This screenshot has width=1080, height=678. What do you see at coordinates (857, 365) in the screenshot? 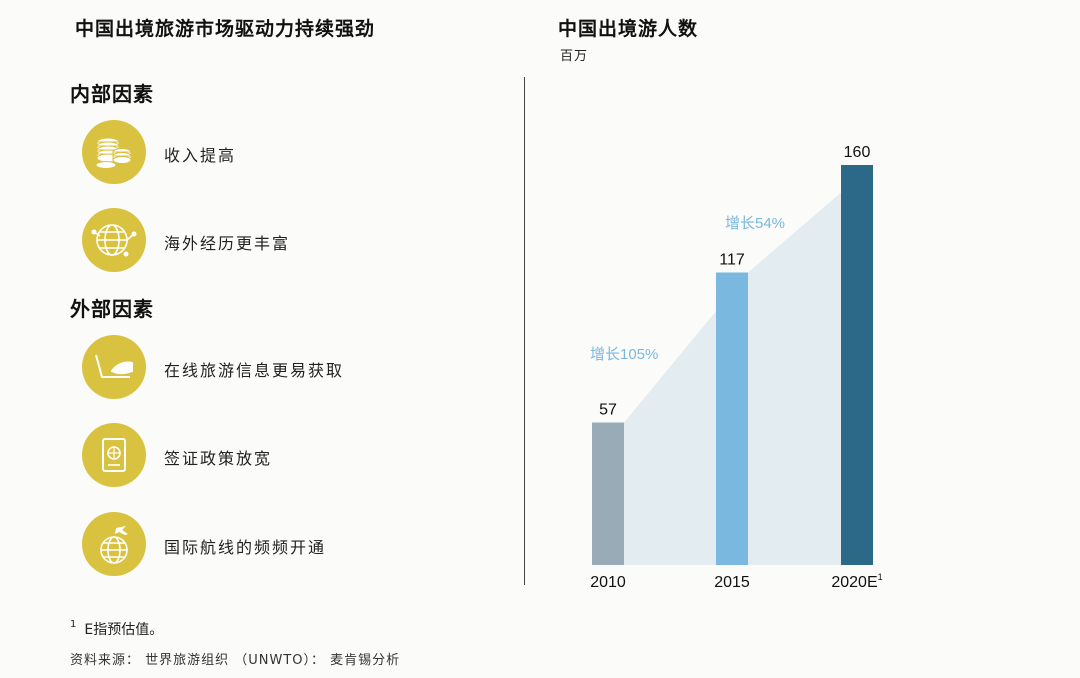
I see `bar-2020E` at bounding box center [857, 365].